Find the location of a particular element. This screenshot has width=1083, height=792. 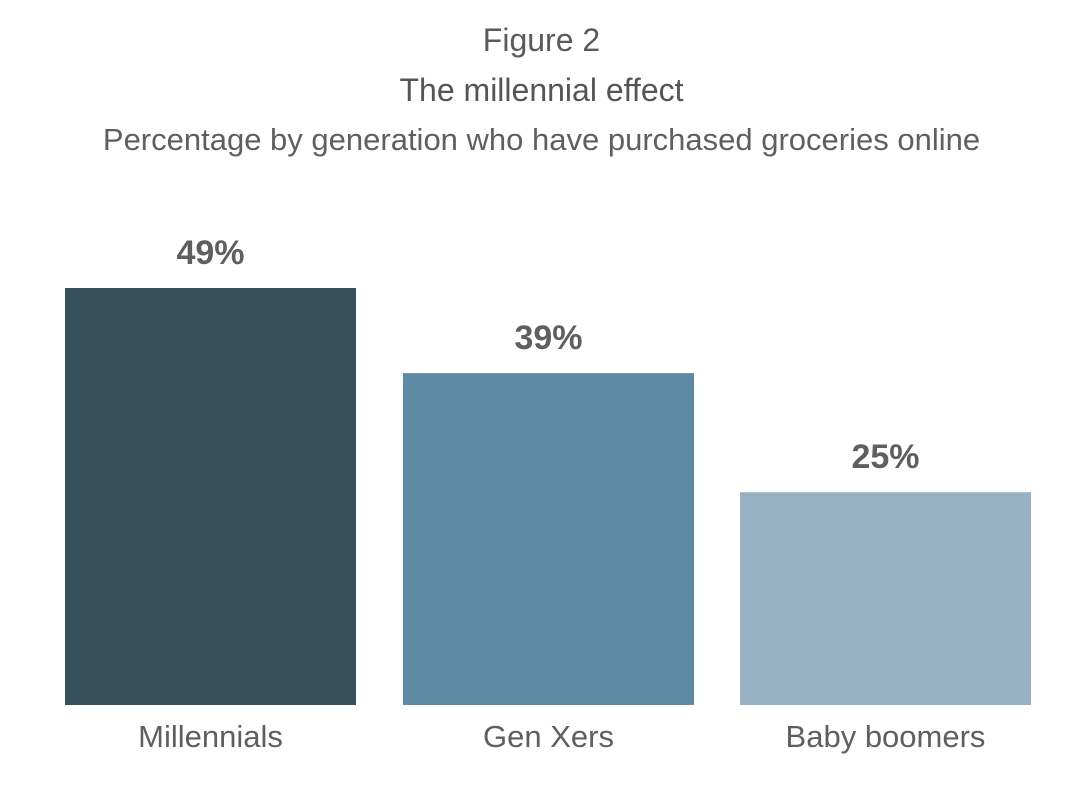

category-label: Gen Xers is located at coordinates (548, 736).